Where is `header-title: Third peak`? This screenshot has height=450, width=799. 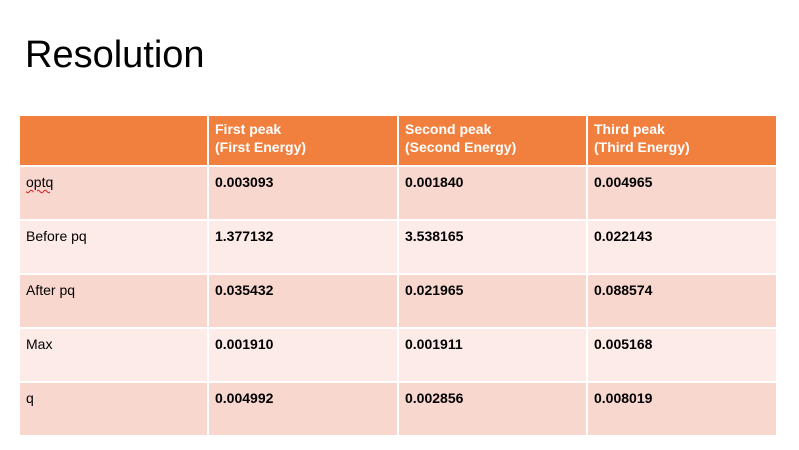 header-title: Third peak is located at coordinates (629, 129).